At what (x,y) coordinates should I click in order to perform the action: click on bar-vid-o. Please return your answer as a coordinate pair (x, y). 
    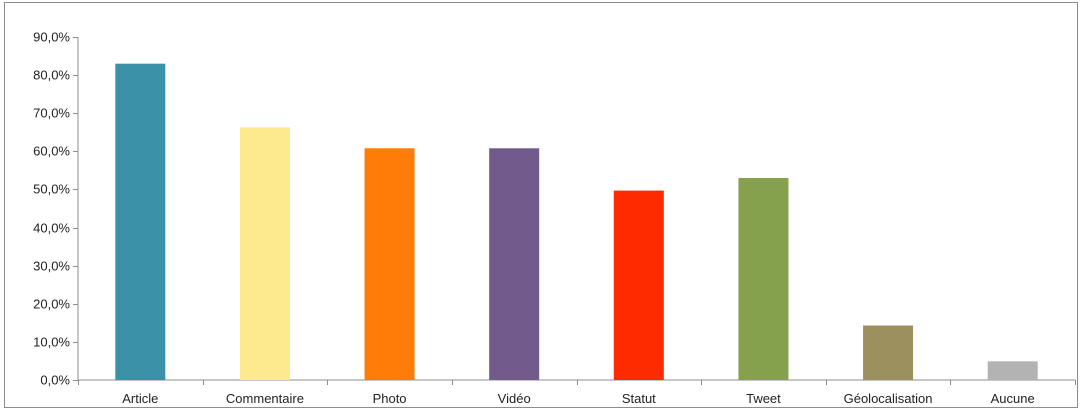
    Looking at the image, I should click on (514, 264).